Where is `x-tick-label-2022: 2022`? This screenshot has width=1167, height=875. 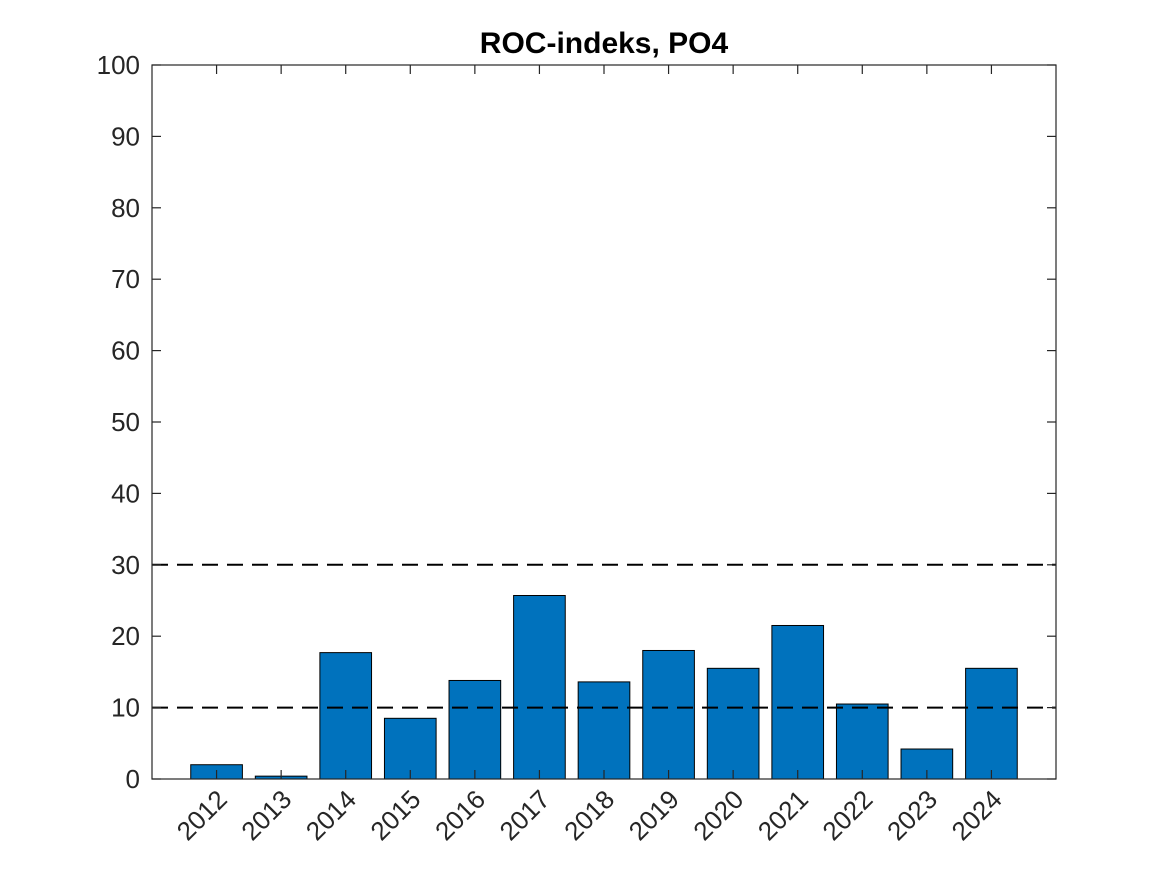 x-tick-label-2022: 2022 is located at coordinates (847, 815).